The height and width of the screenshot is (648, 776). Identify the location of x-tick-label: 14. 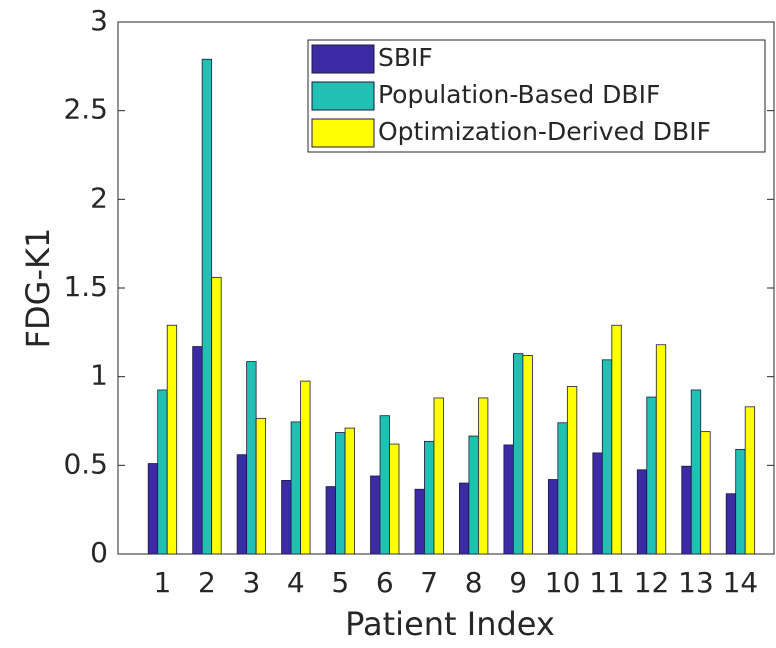
(741, 582).